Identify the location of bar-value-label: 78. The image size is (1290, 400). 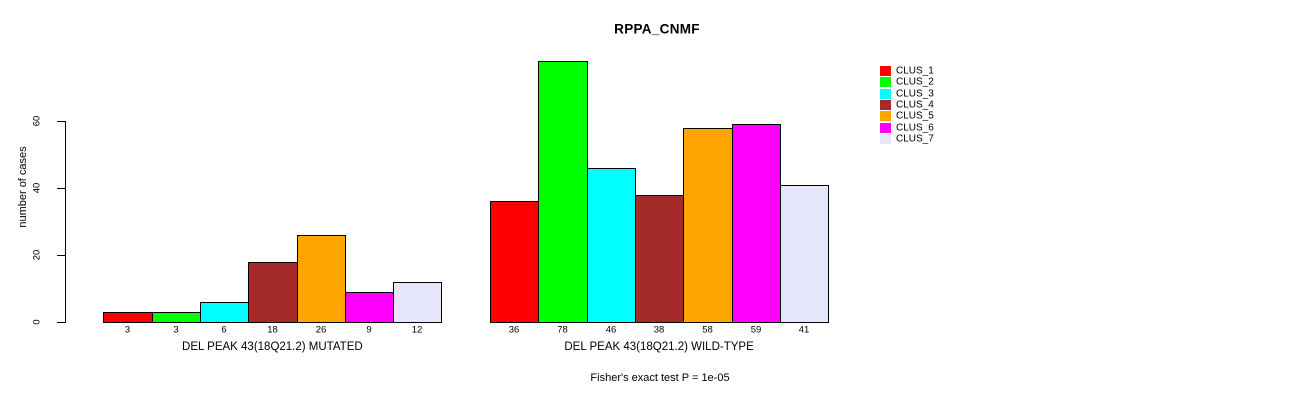
(562, 330).